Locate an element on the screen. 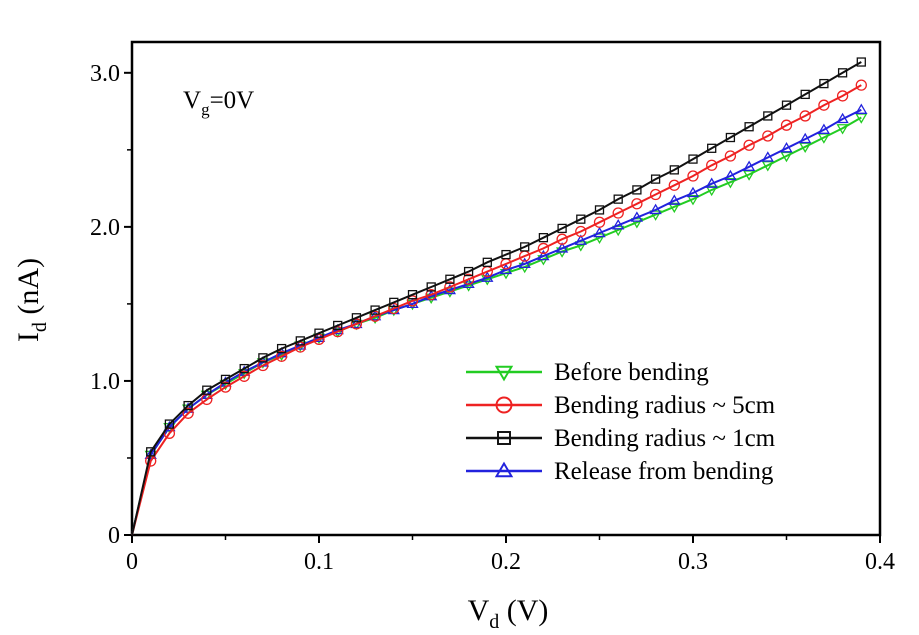  x-tick-label: 0 is located at coordinates (132, 562).